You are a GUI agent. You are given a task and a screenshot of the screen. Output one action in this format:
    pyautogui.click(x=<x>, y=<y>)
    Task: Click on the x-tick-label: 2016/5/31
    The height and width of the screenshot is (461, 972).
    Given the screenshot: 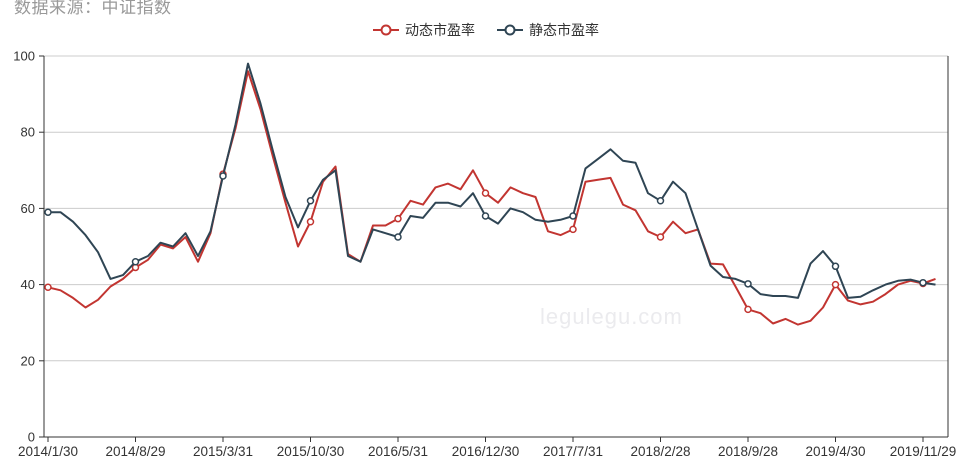 What is the action you would take?
    pyautogui.click(x=398, y=451)
    